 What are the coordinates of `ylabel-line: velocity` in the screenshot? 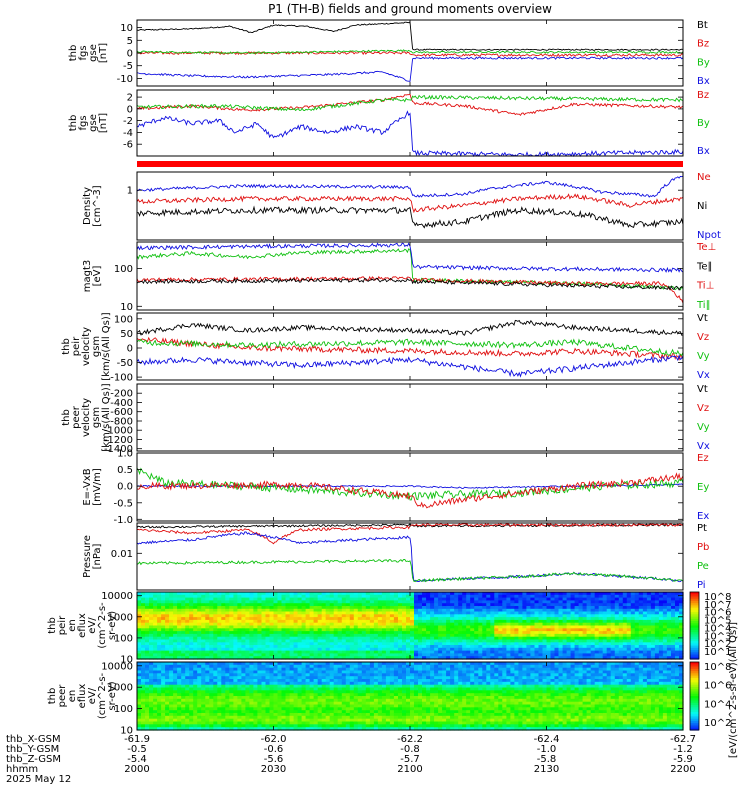 It's located at (86, 417).